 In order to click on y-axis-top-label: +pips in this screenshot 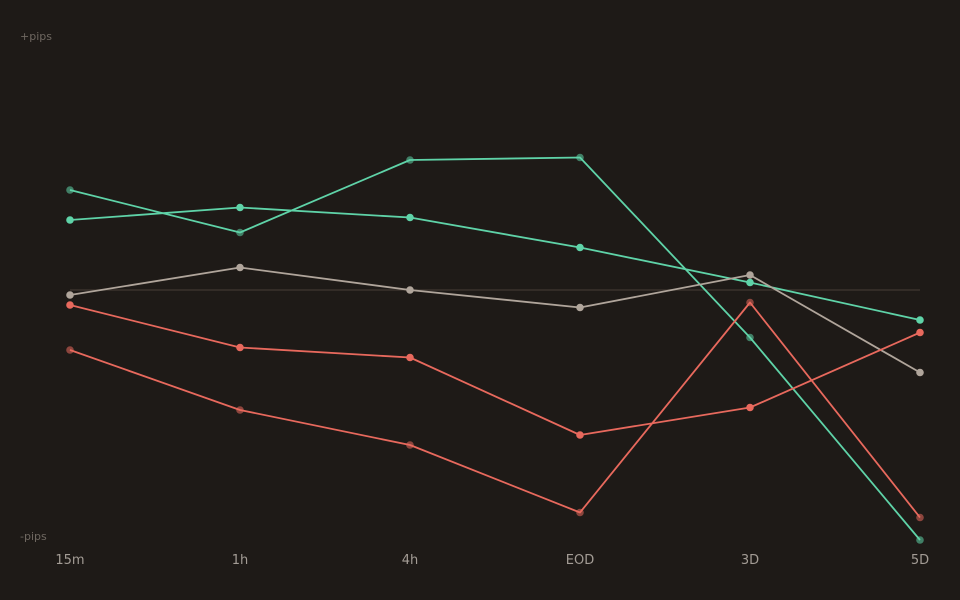, I will do `click(36, 36)`.